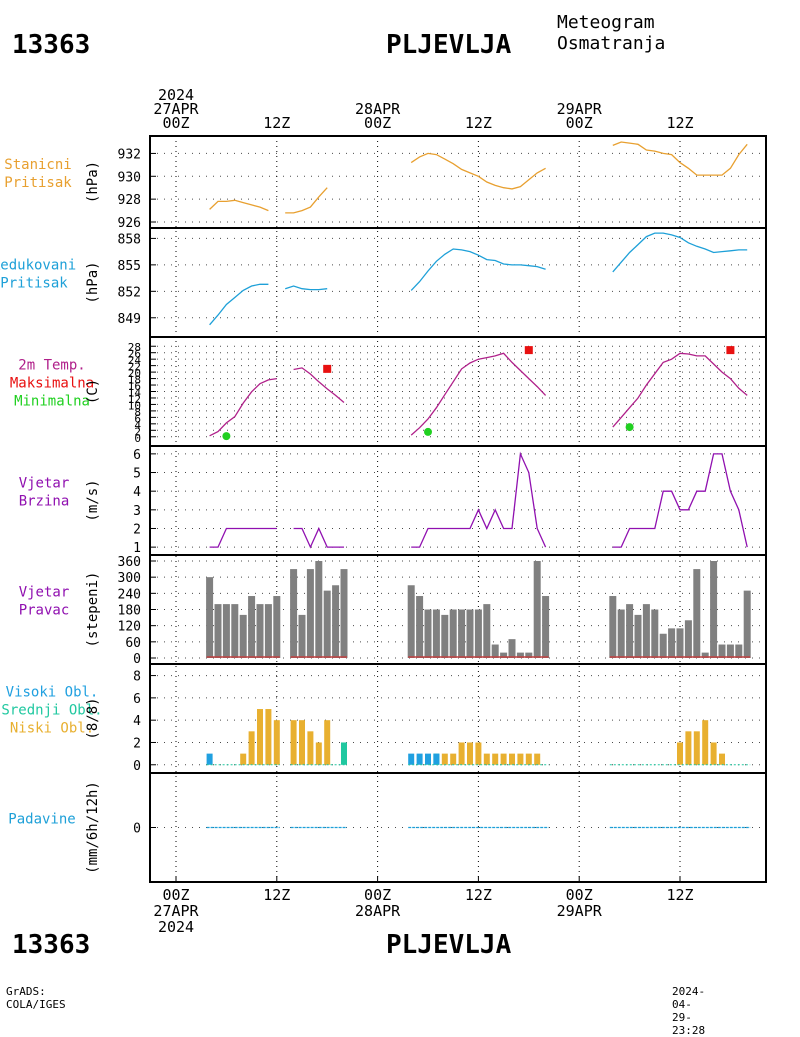 This screenshot has height=1037, width=800. I want to click on station-id-top: 13363, so click(51, 45).